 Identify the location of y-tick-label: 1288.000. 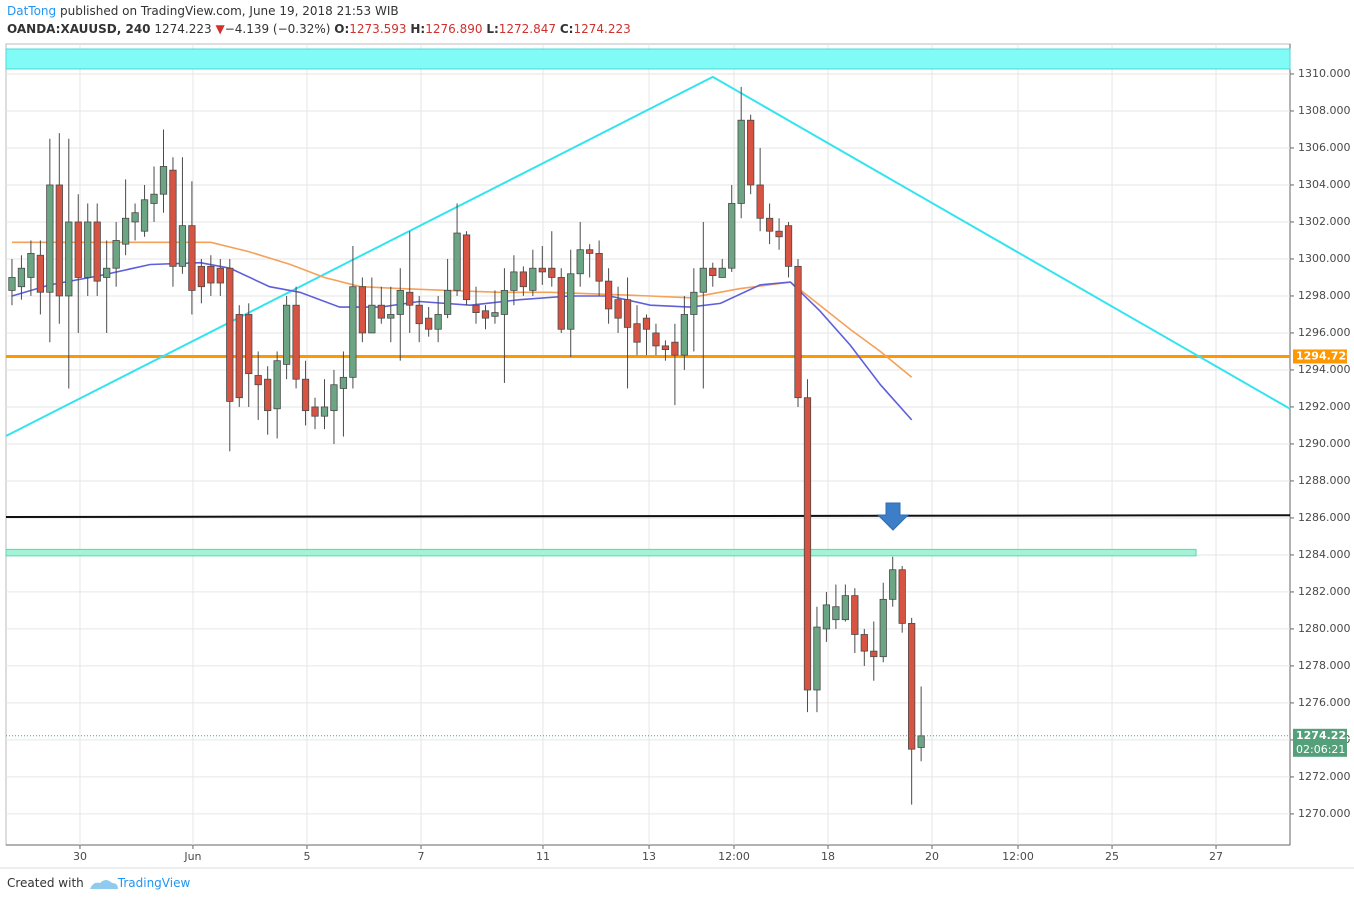
(1324, 480).